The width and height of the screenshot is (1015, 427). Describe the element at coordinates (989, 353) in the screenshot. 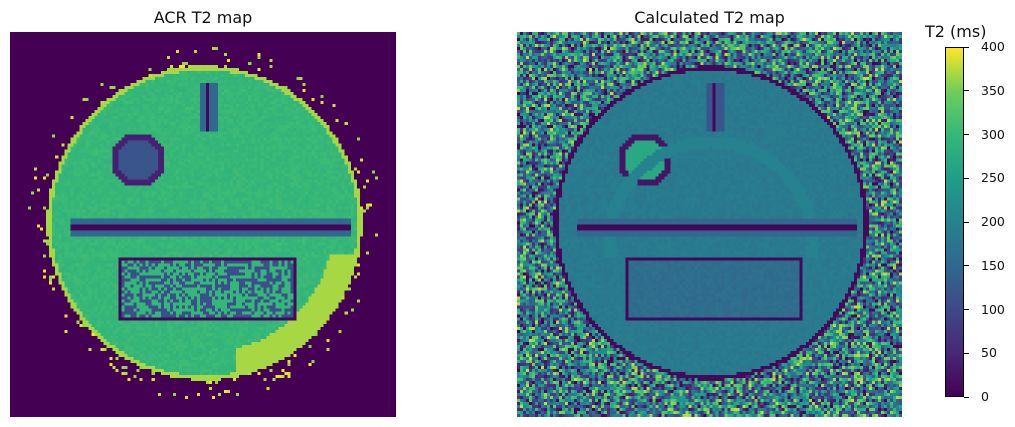

I see `colorbar-tick-label: 50` at that location.